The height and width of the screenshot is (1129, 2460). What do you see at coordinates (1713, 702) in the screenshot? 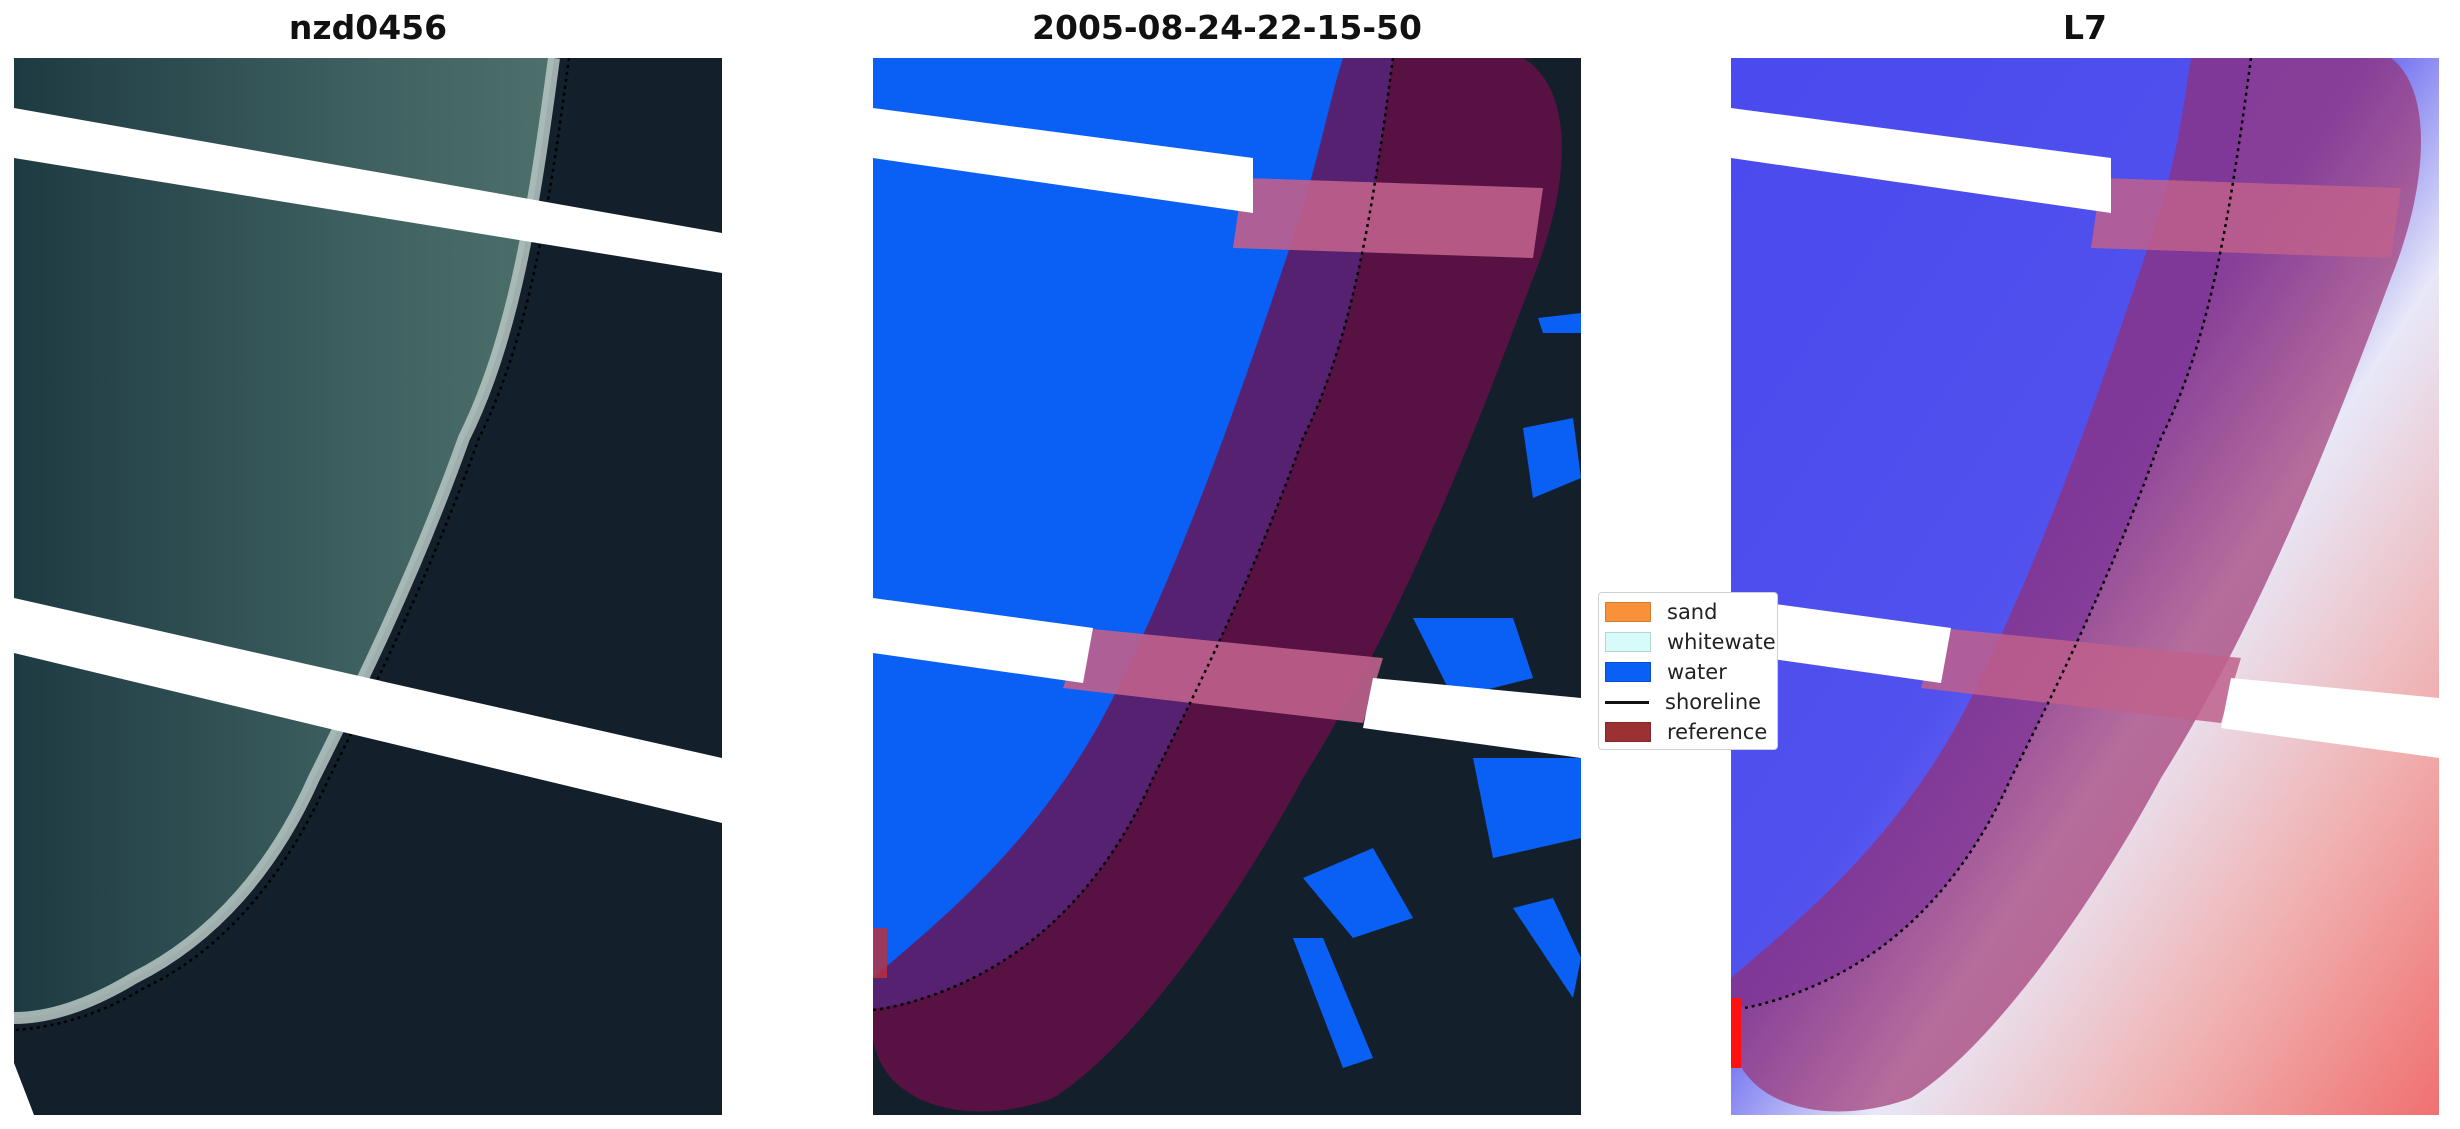
I see `legend-label: shoreline` at bounding box center [1713, 702].